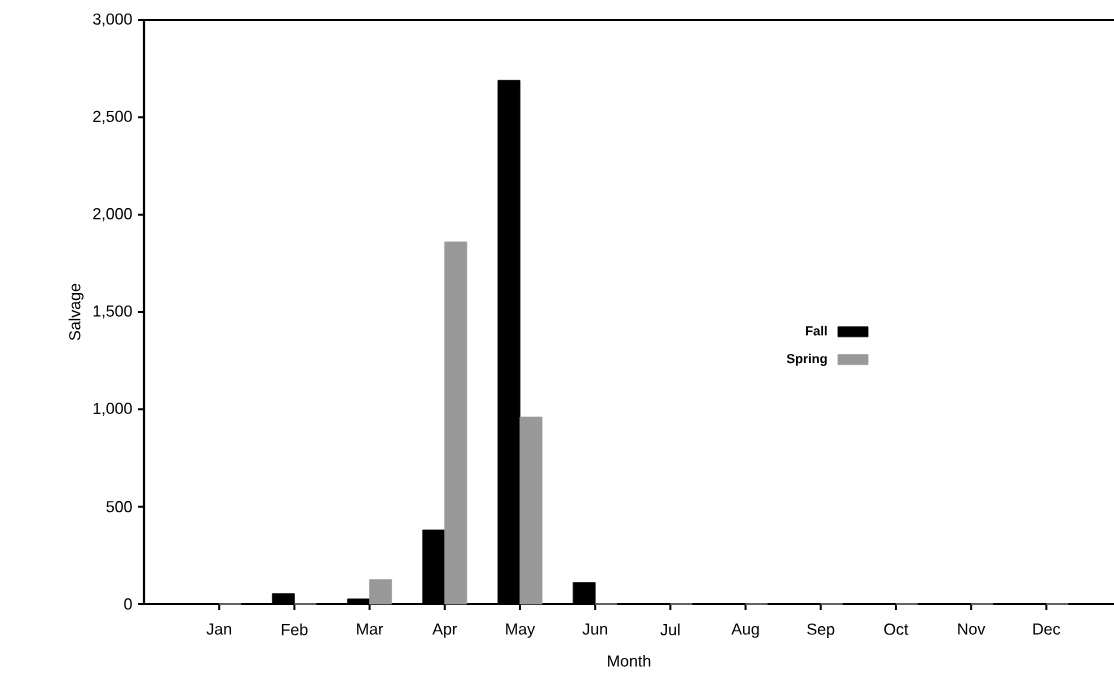 Image resolution: width=1114 pixels, height=694 pixels. Describe the element at coordinates (806, 359) in the screenshot. I see `legend-label: Spring` at that location.